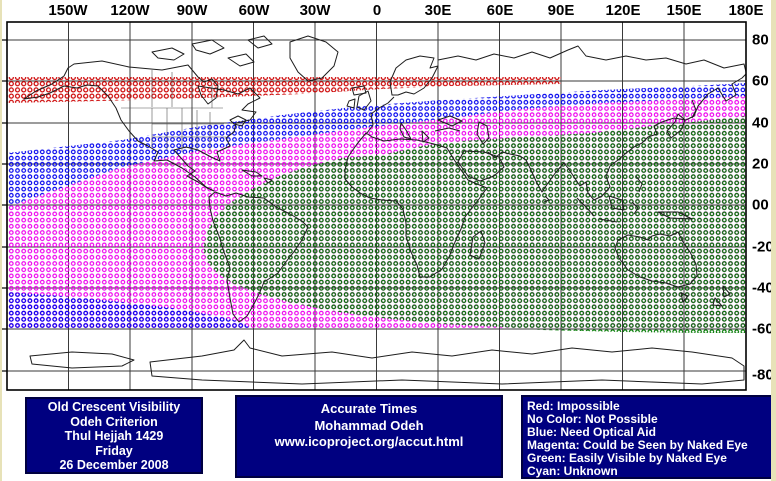  Describe the element at coordinates (592, 419) in the screenshot. I see `legend-no-color: No Color: Not Possible` at that location.